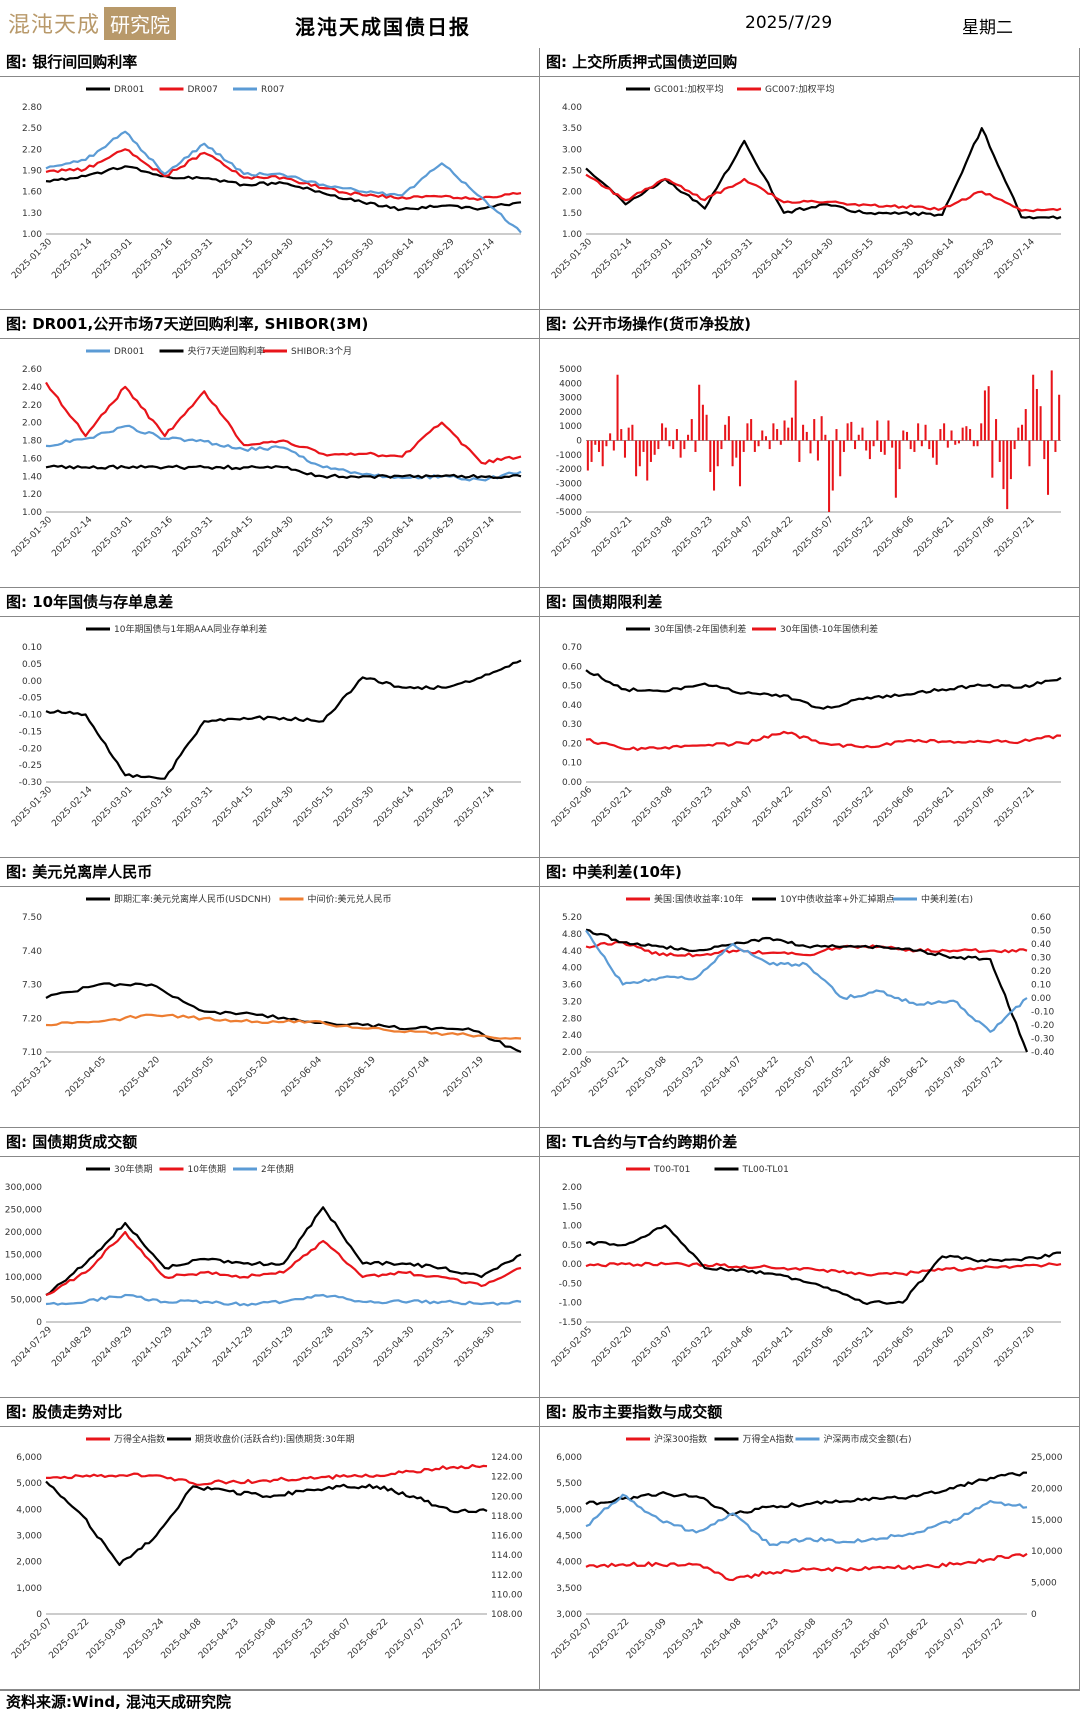 The image size is (1080, 1714). I want to click on y-tick-label: 1.30, so click(32, 214).